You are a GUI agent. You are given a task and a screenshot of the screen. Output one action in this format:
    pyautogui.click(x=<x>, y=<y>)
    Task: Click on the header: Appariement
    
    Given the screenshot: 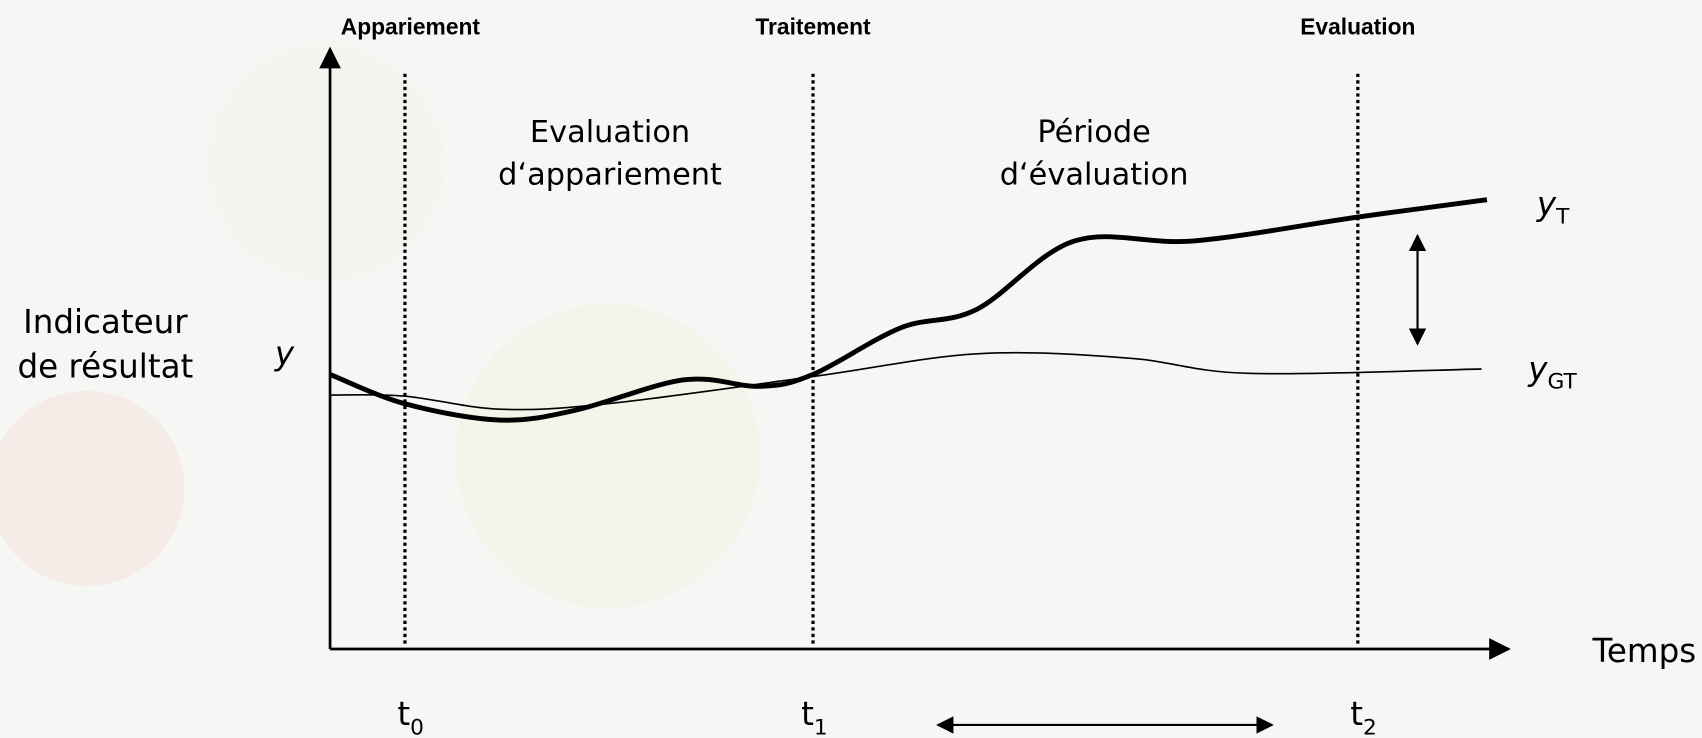 What is the action you would take?
    pyautogui.click(x=411, y=27)
    